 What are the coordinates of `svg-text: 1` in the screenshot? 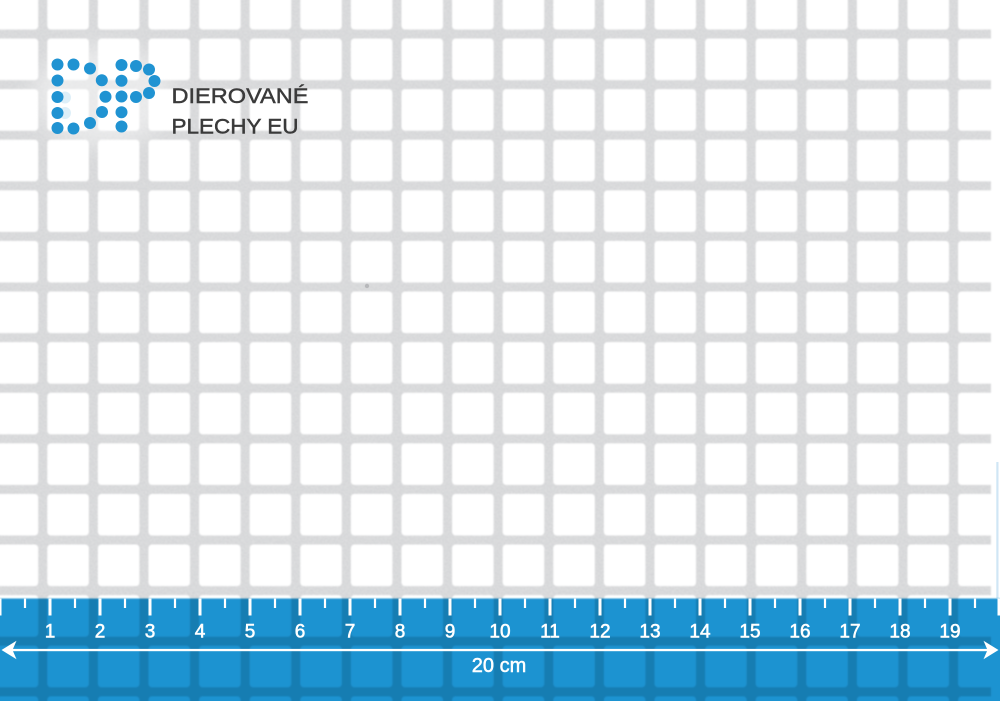 It's located at (50, 631).